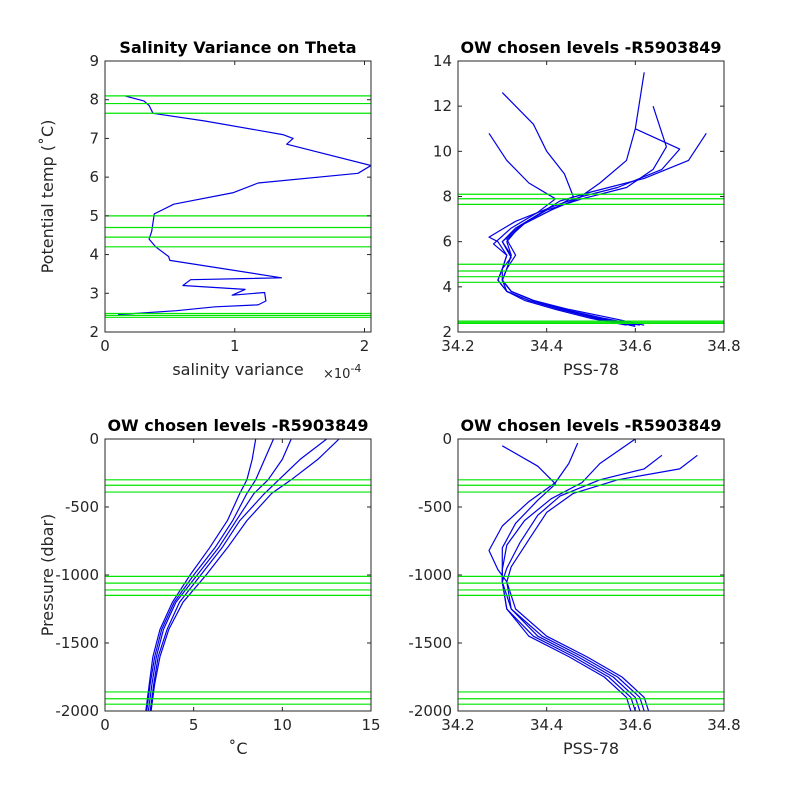 Image resolution: width=800 pixels, height=800 pixels. I want to click on y-axis-label: Pressure (dbar), so click(47, 575).